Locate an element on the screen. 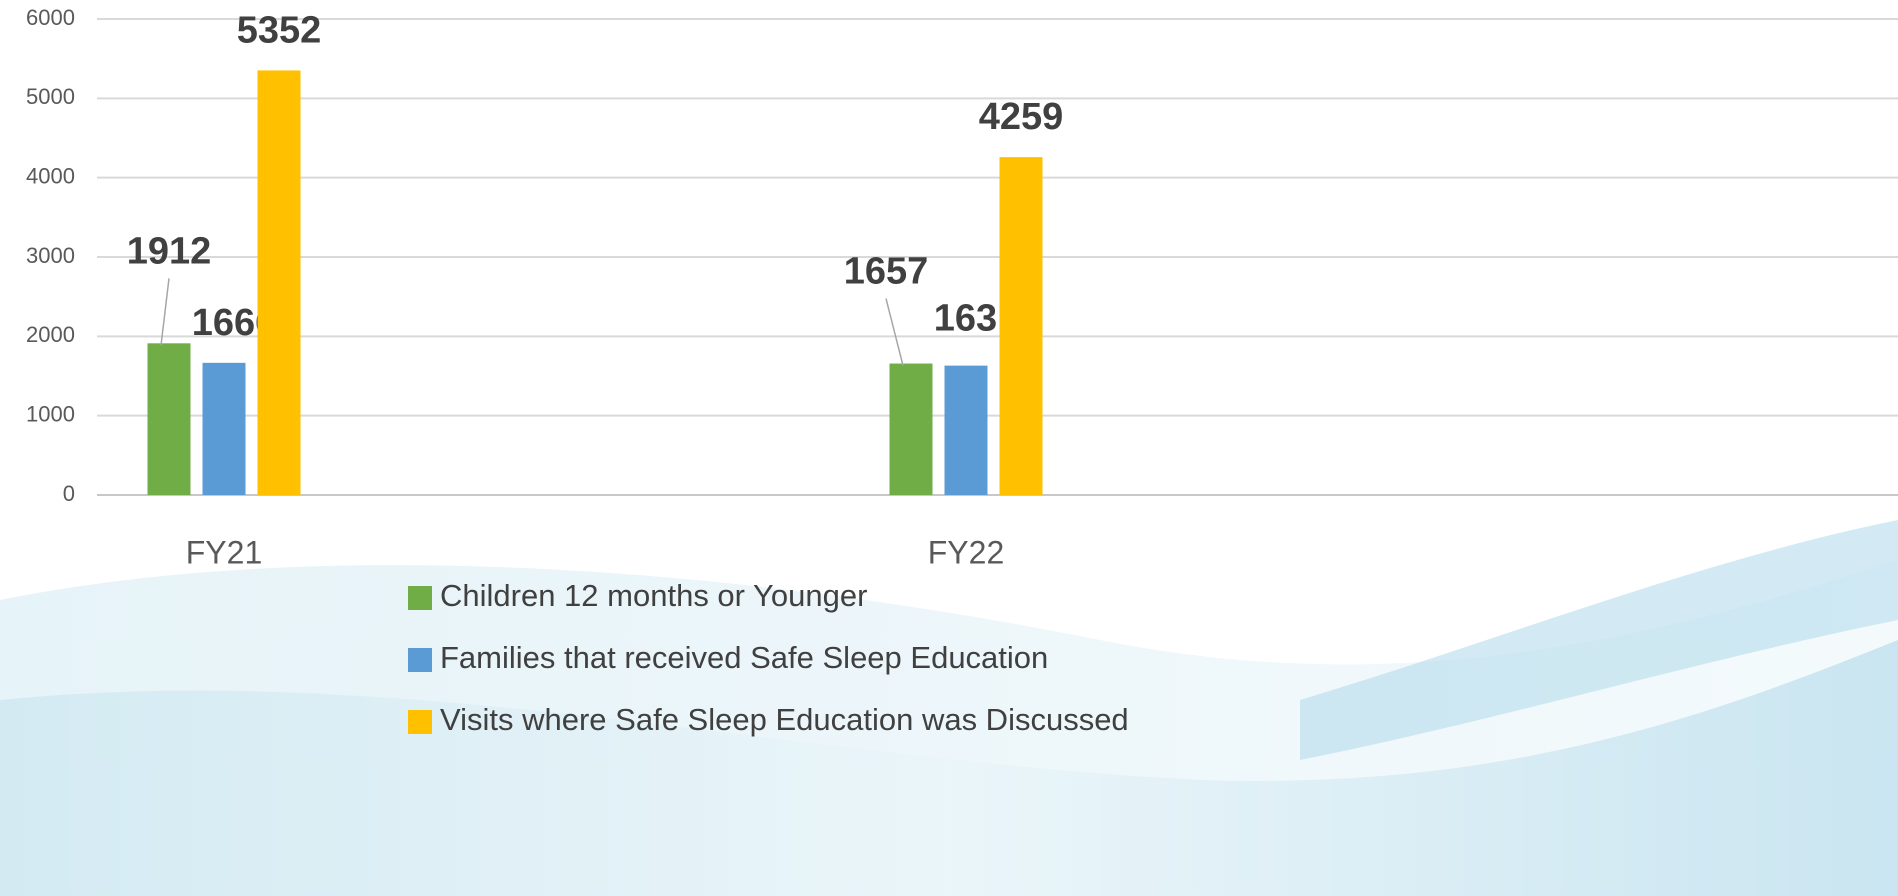  data-label: 1912 is located at coordinates (169, 251).